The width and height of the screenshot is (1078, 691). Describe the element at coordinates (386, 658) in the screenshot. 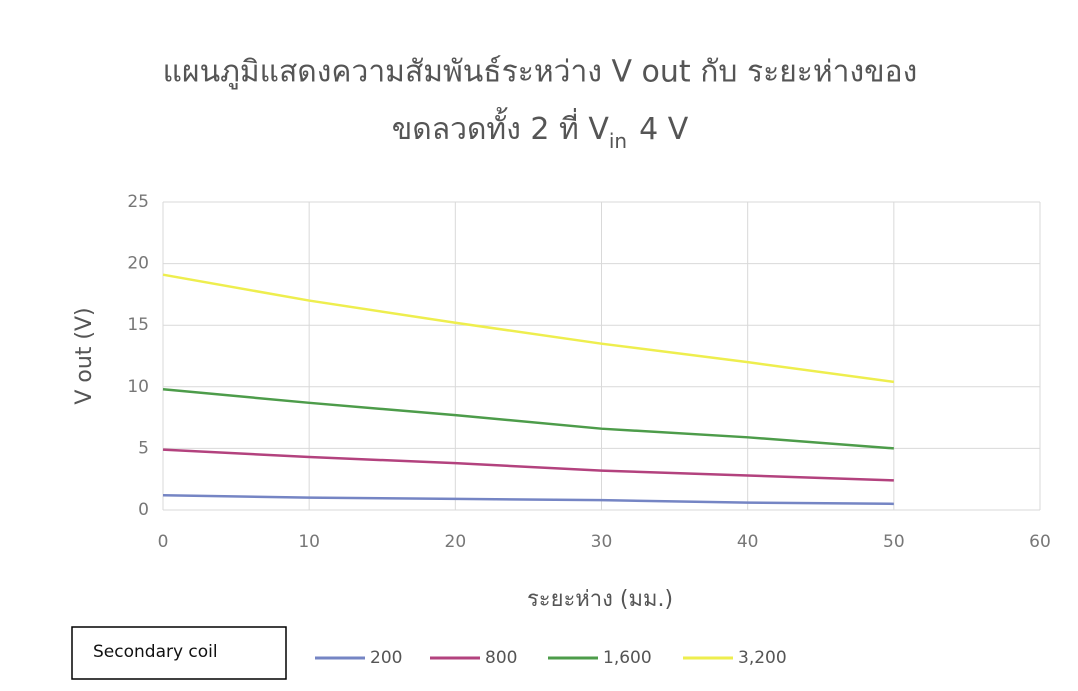

I see `legend-label: 200` at that location.